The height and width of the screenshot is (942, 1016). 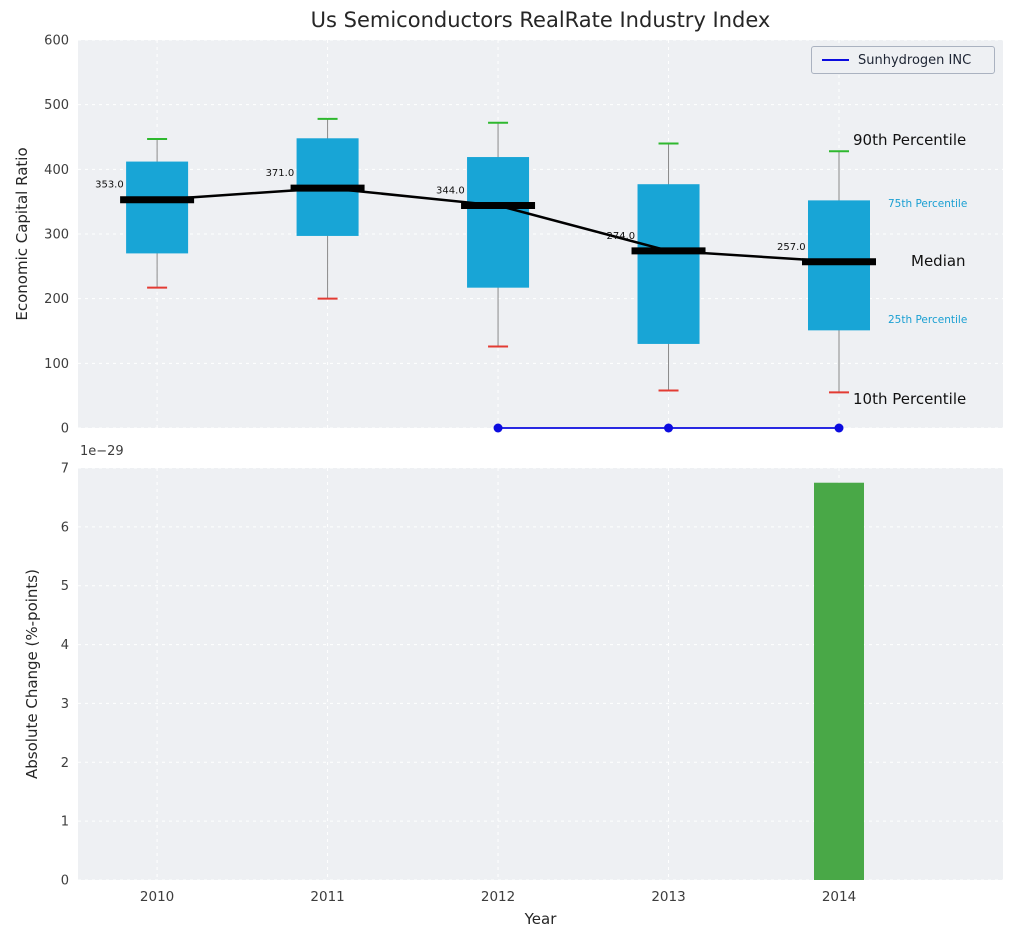 What do you see at coordinates (791, 247) in the screenshot?
I see `median-value-label: 257.0` at bounding box center [791, 247].